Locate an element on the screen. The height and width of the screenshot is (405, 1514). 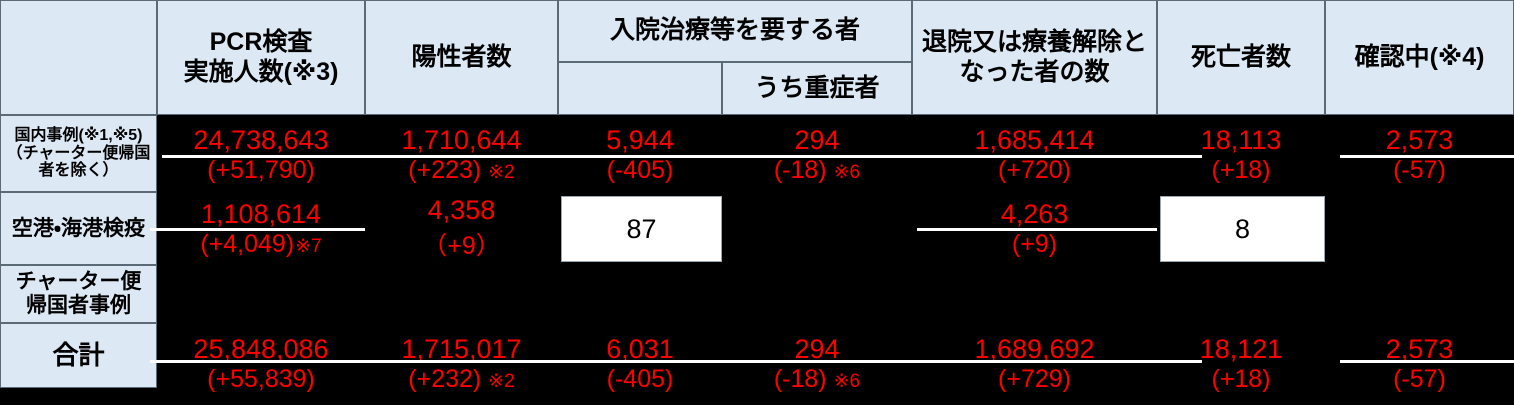
header-severe-cases: うち重症者 is located at coordinates (817, 88).